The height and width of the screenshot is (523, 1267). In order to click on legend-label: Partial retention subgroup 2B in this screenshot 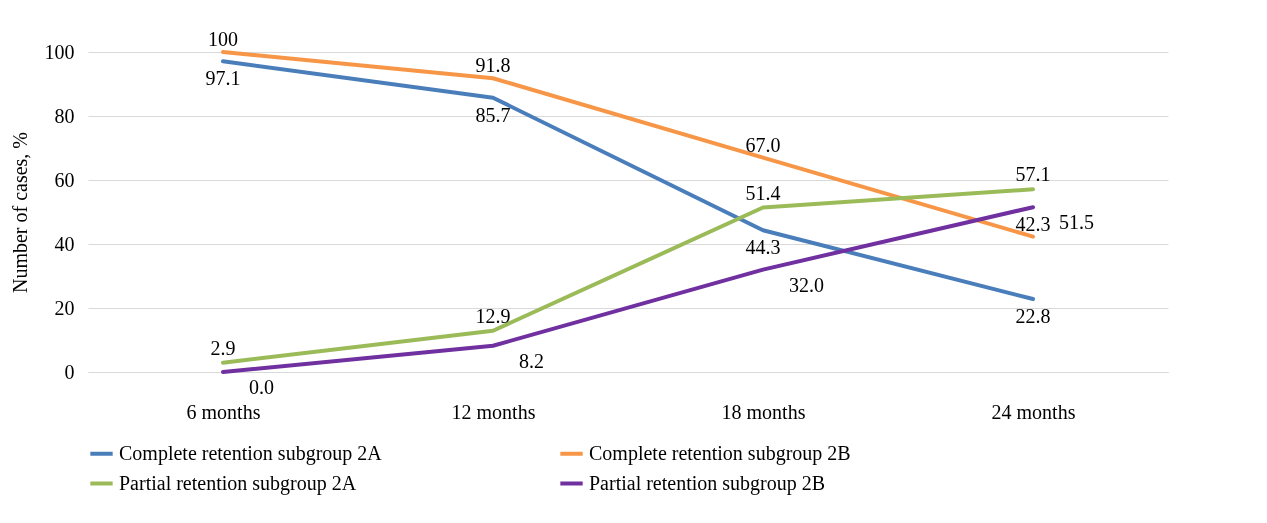, I will do `click(707, 483)`.